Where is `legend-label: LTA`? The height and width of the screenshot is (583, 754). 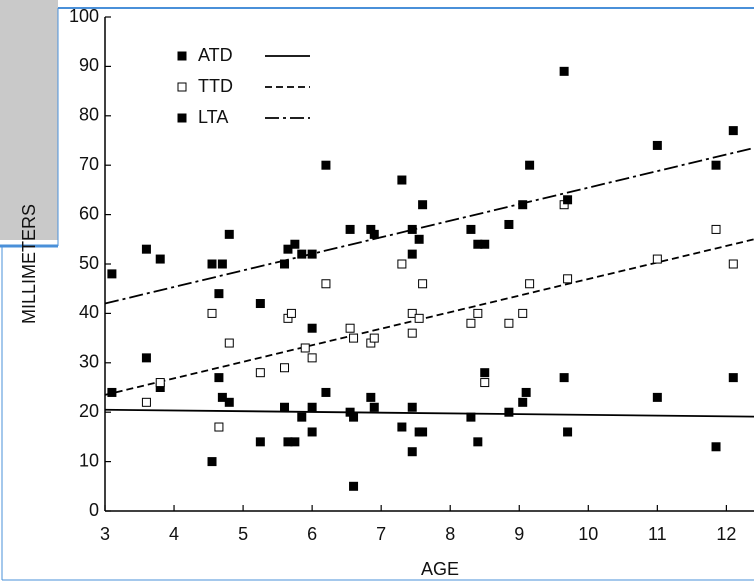
legend-label: LTA is located at coordinates (213, 117).